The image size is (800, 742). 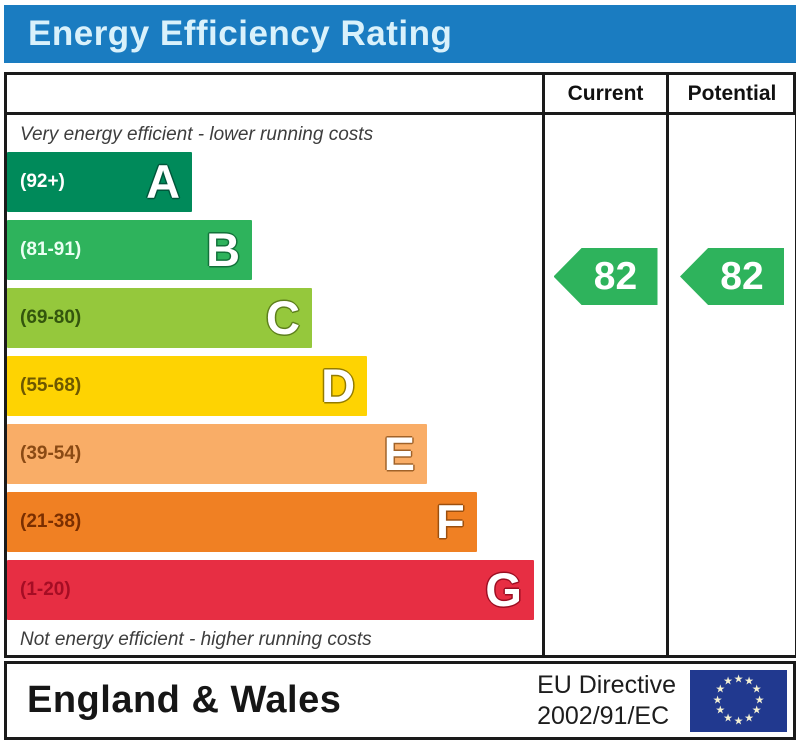 I want to click on eu-directive-label: EU Directive 2002/91/EC, so click(x=606, y=700).